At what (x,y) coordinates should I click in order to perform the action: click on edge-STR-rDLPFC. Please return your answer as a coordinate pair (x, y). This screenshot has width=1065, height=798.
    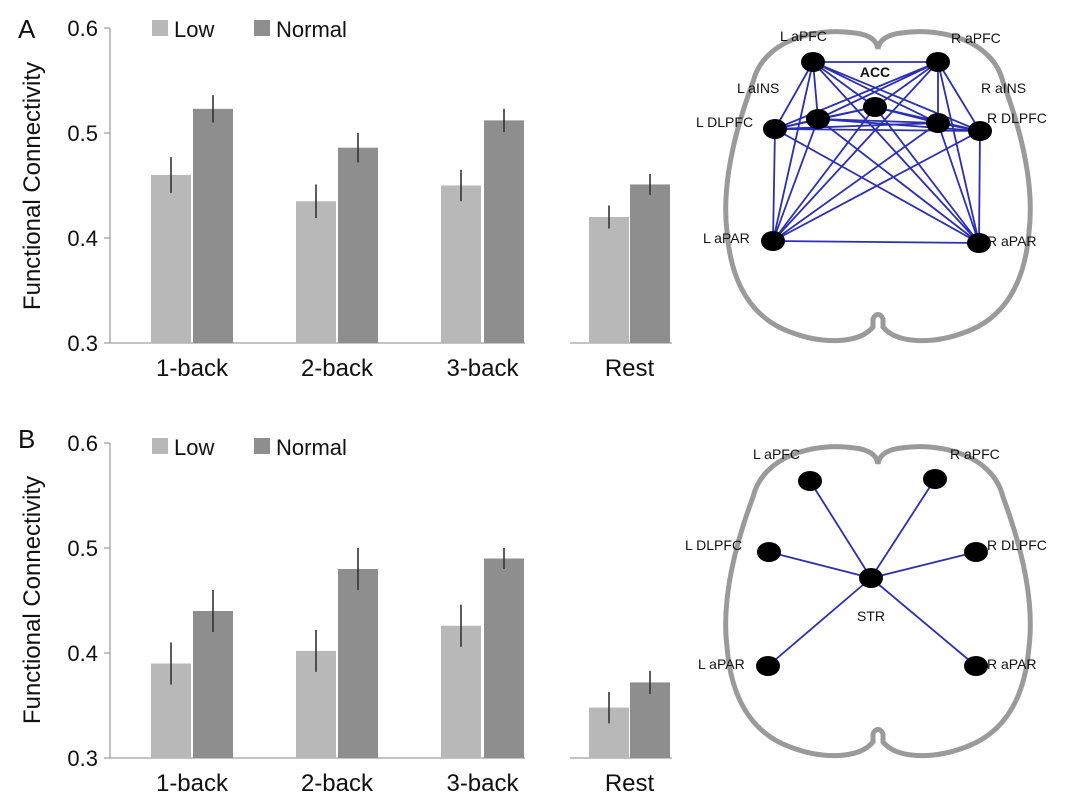
    Looking at the image, I should click on (923, 565).